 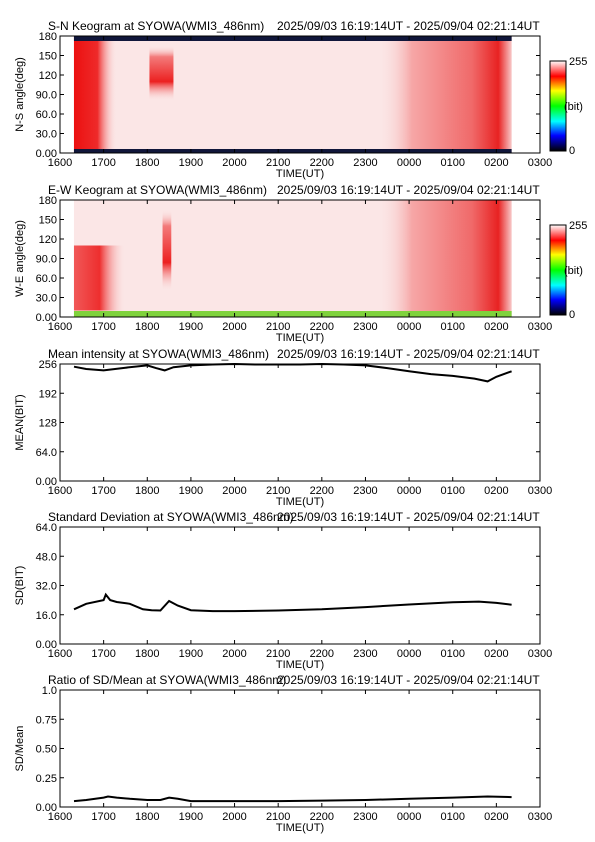 What do you see at coordinates (46, 557) in the screenshot?
I see `y-tick-label: 48.0` at bounding box center [46, 557].